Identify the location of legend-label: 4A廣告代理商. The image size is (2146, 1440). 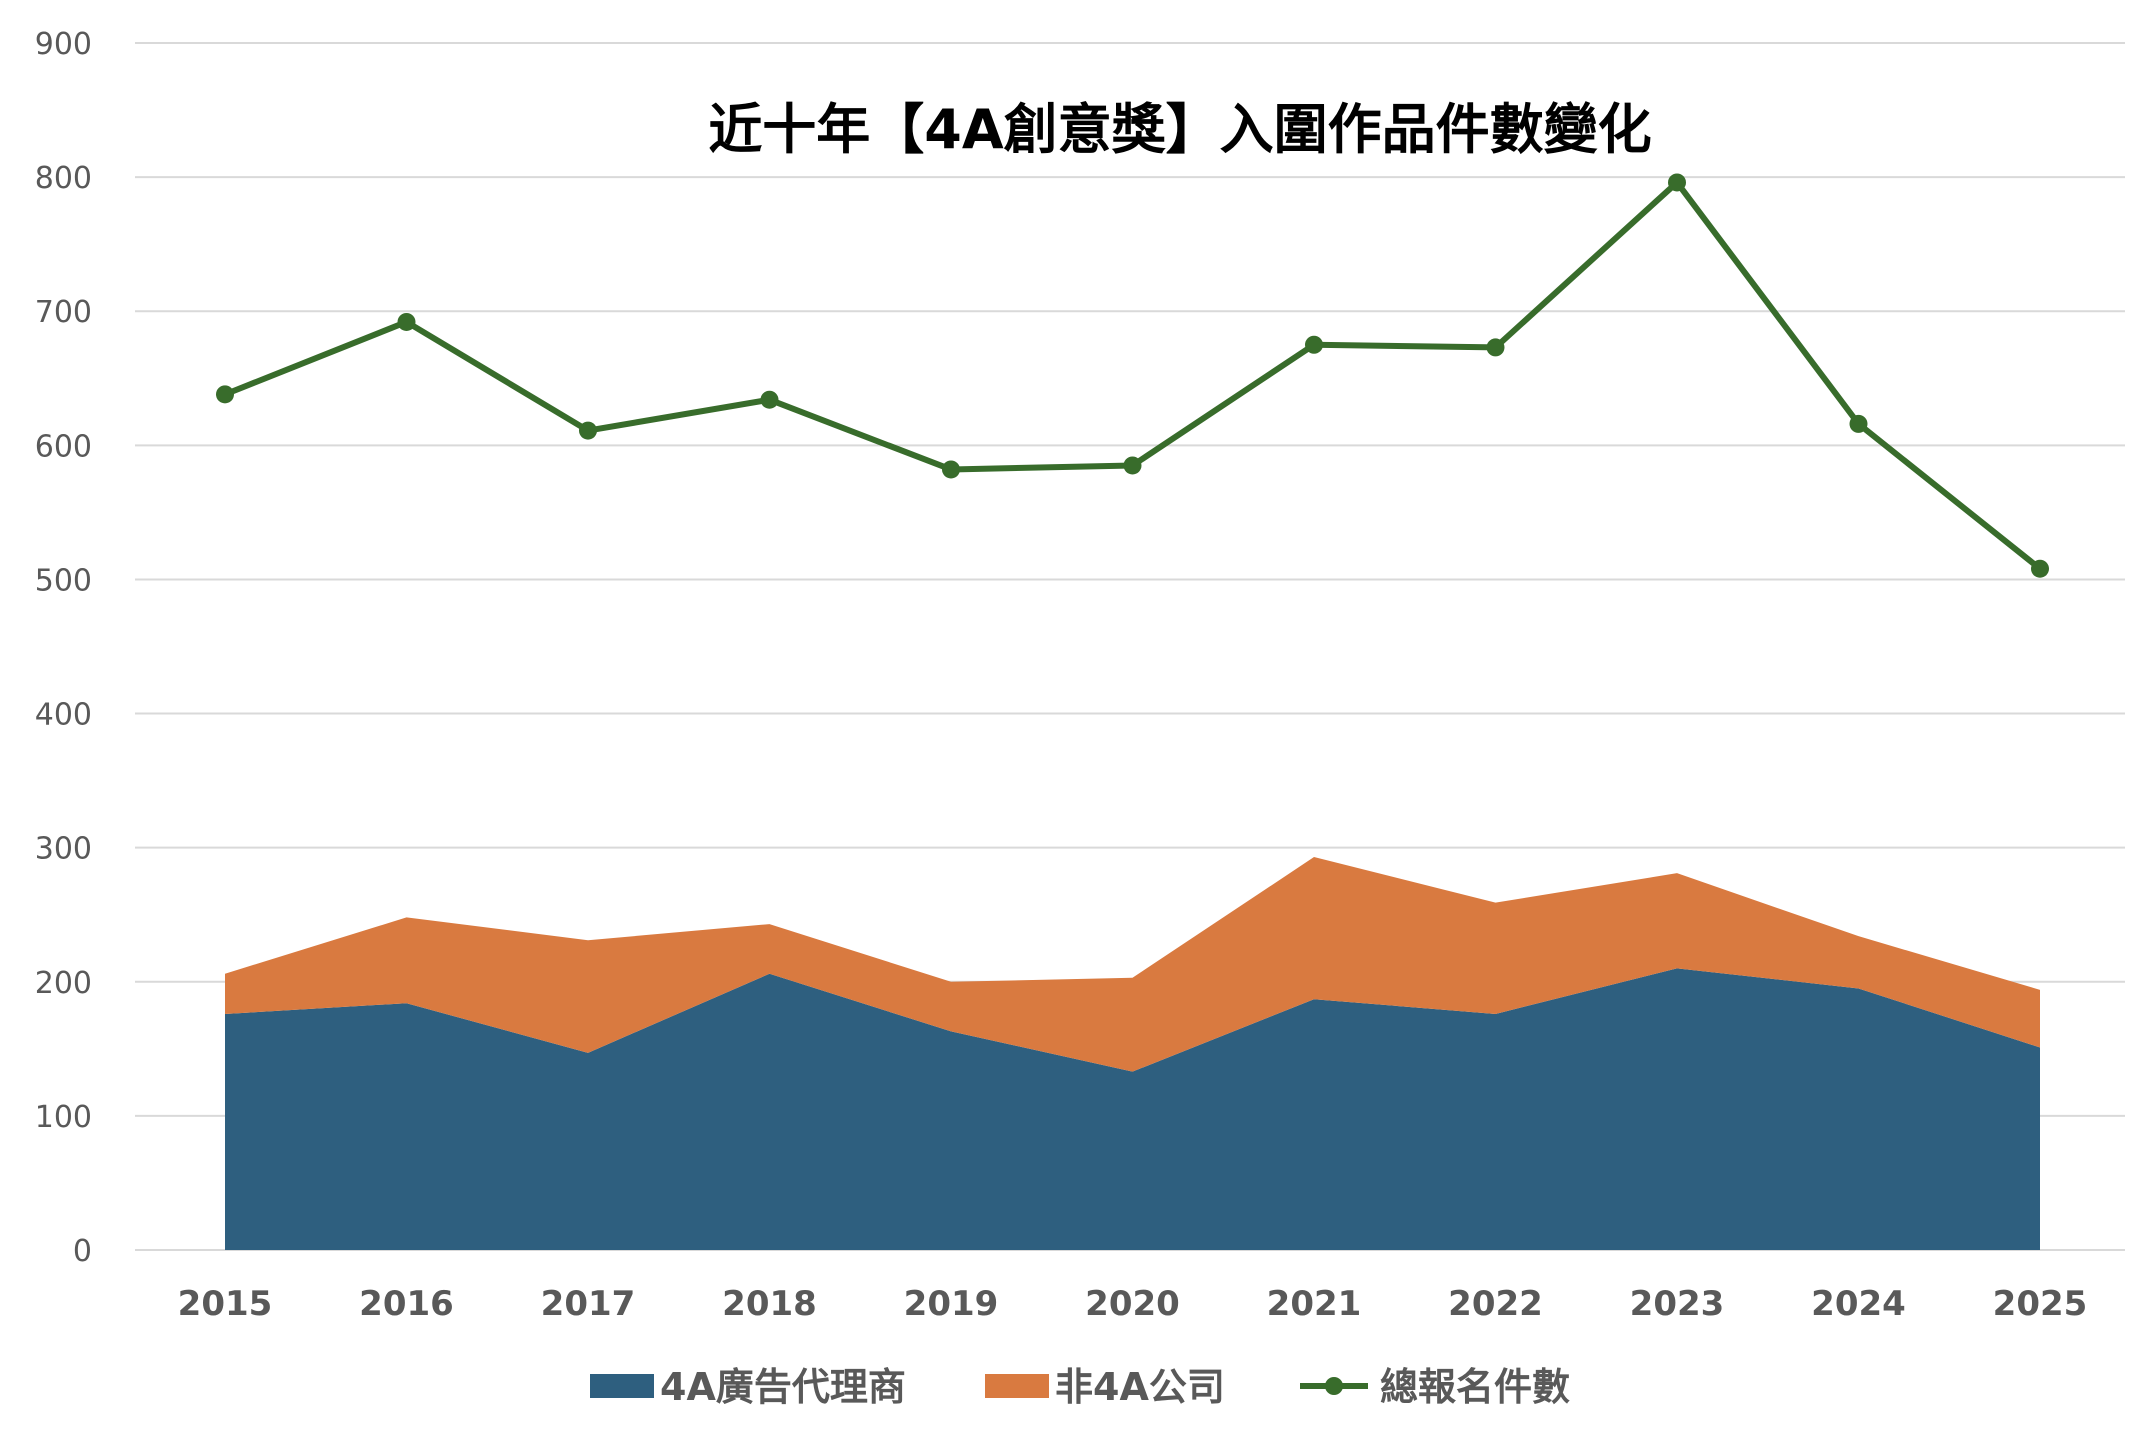
(783, 1387).